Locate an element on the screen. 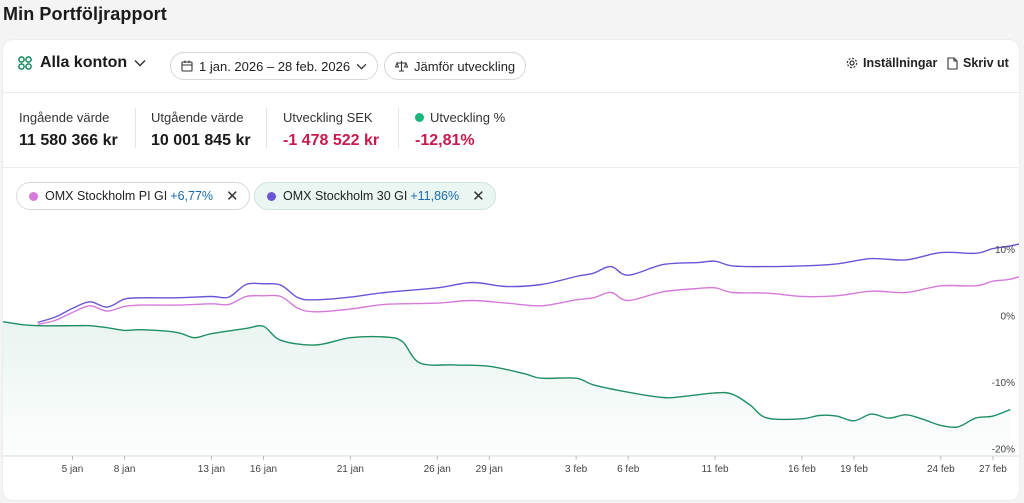  print-button: Skriv ut is located at coordinates (978, 63).